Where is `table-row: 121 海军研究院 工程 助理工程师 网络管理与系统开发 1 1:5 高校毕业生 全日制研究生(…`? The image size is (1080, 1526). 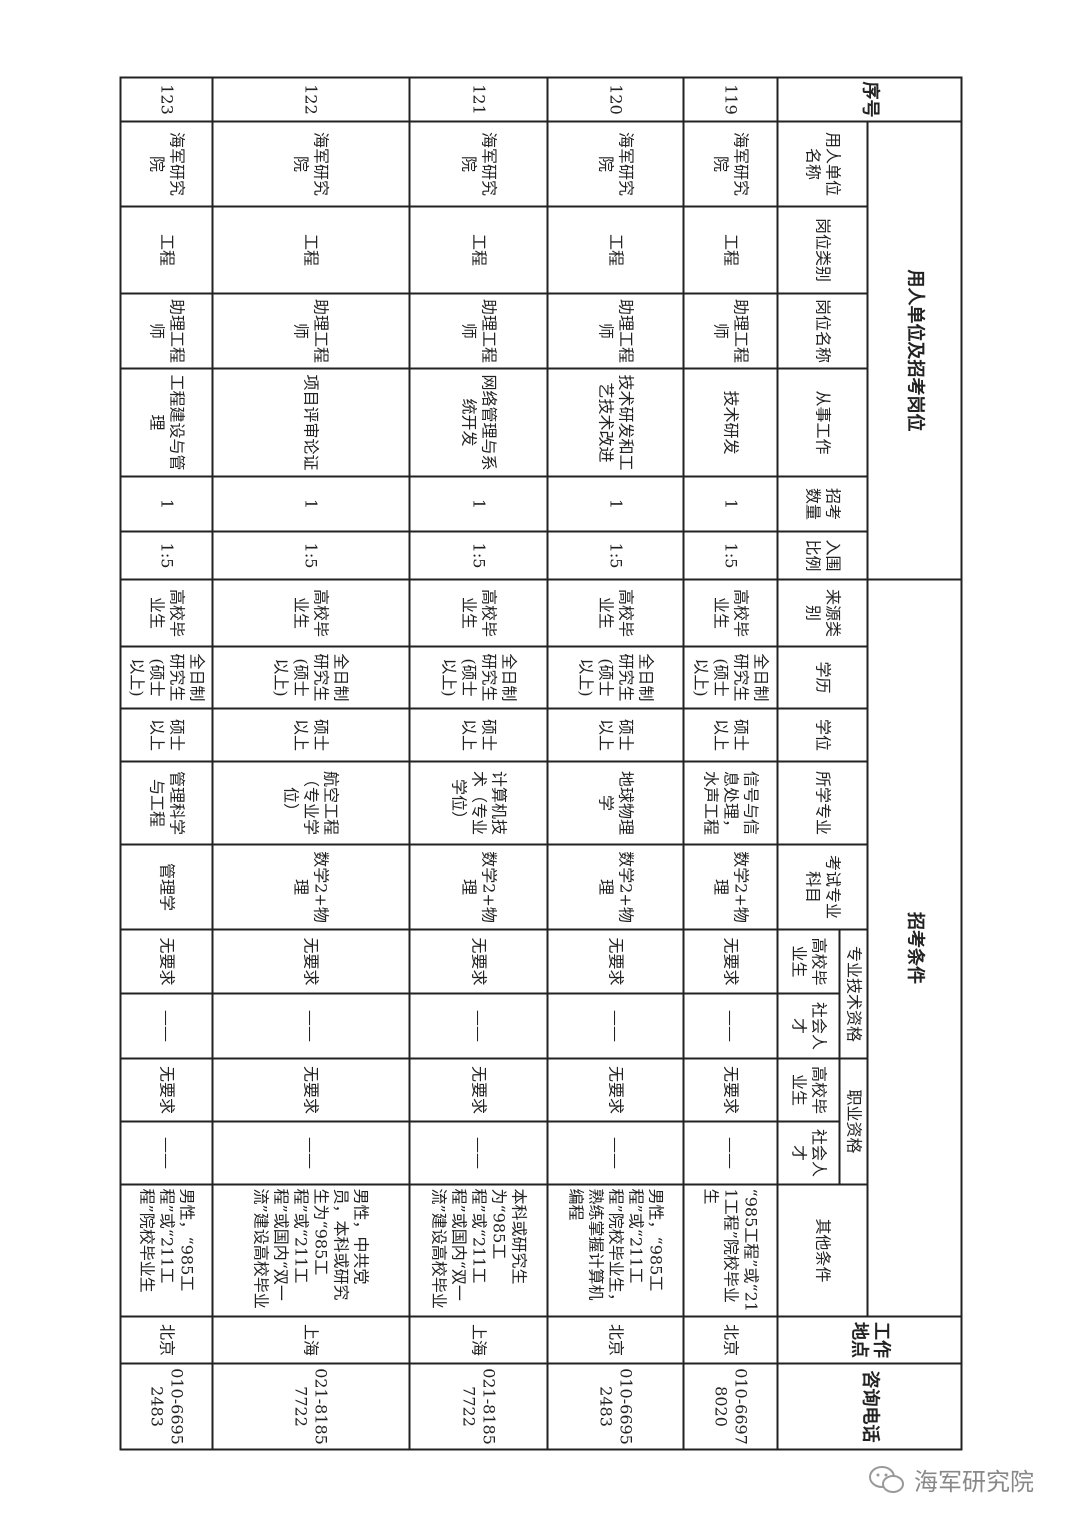 table-row: 121 海军研究院 工程 助理工程师 网络管理与系统开发 1 1:5 高校毕业生 全日制研究生(… is located at coordinates (478, 763).